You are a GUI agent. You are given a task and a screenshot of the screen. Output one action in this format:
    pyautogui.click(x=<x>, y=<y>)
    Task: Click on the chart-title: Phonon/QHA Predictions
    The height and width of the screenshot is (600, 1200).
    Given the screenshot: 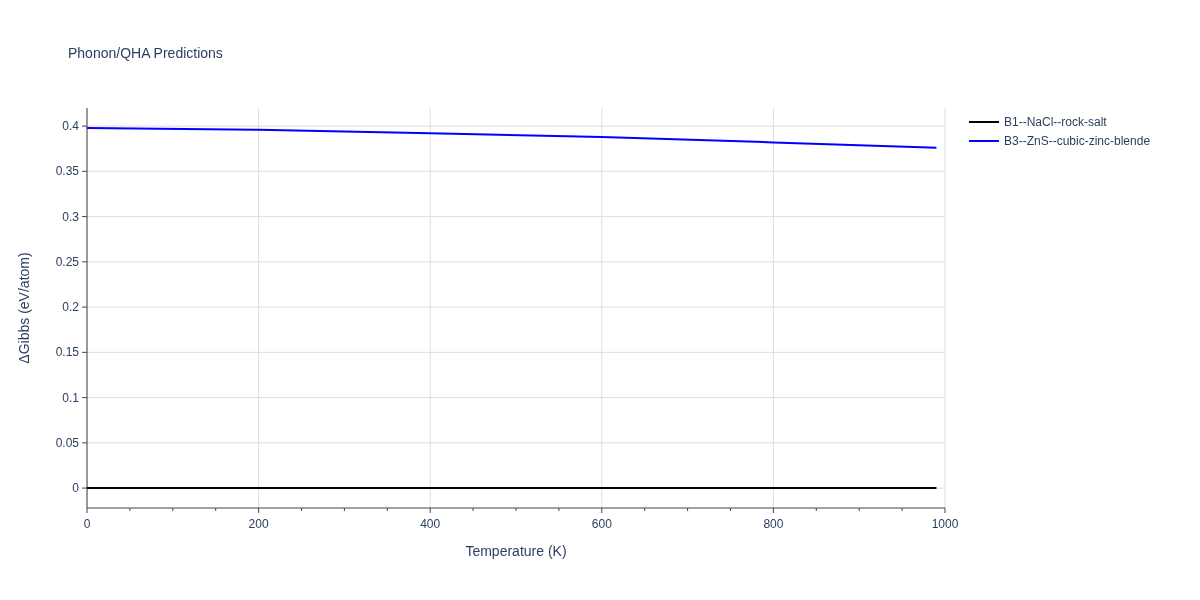 What is the action you would take?
    pyautogui.click(x=145, y=53)
    